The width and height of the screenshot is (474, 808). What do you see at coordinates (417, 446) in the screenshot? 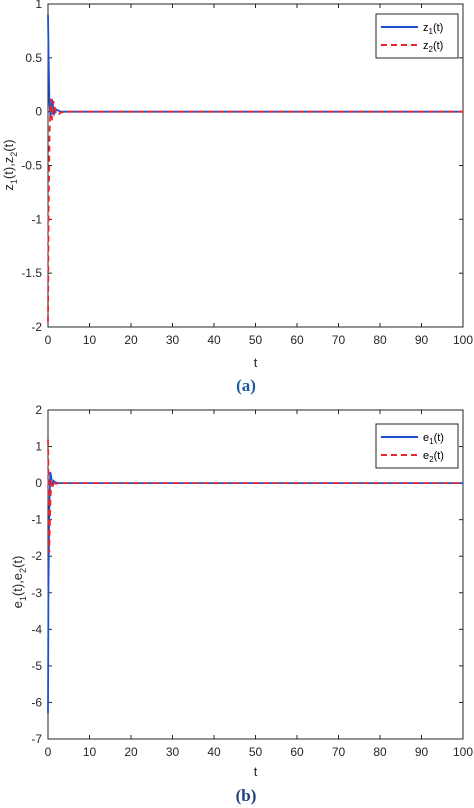
I see `legend-b: e1(t) e2(t)` at bounding box center [417, 446].